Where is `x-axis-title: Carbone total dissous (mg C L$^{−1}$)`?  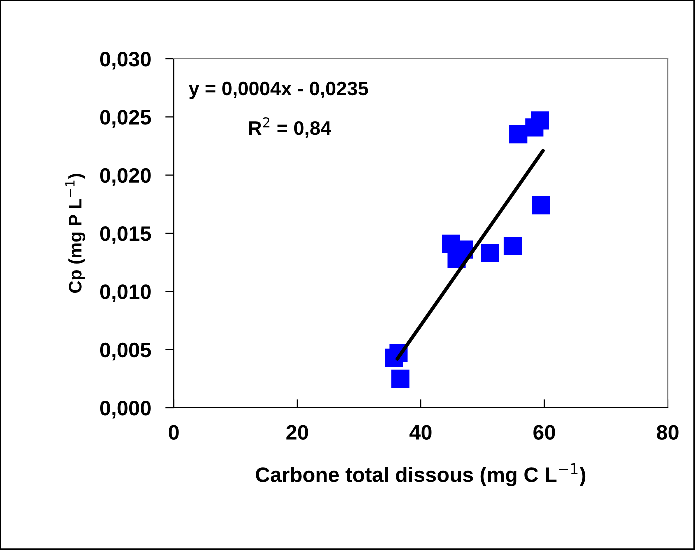 x-axis-title: Carbone total dissous (mg C L$^{−1}$) is located at coordinates (421, 475).